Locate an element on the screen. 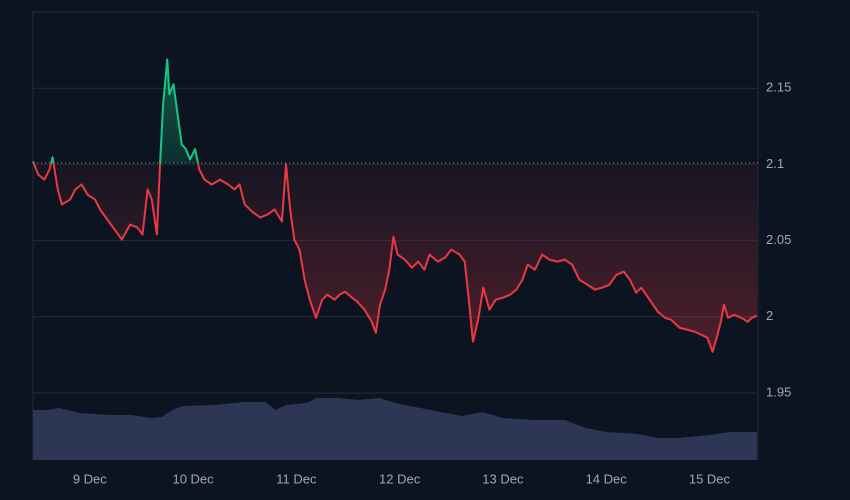 This screenshot has height=500, width=850. y-tick-label: 2.05 is located at coordinates (778, 239).